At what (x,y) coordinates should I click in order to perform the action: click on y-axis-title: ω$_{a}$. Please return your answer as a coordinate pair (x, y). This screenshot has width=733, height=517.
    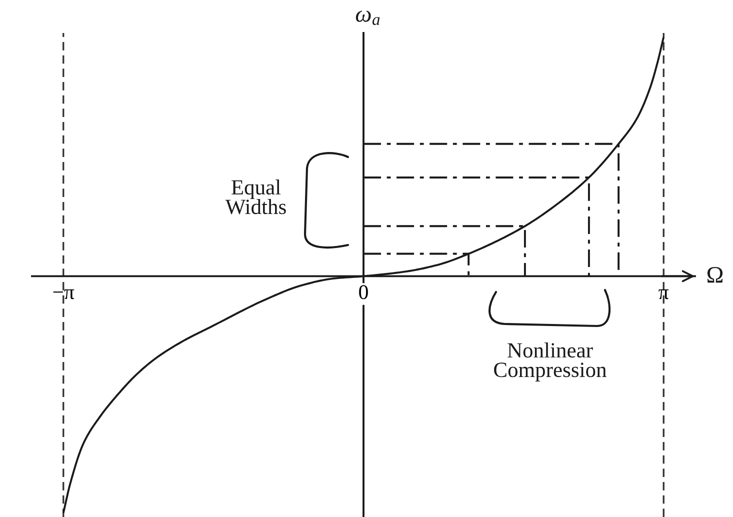
    Looking at the image, I should click on (368, 18).